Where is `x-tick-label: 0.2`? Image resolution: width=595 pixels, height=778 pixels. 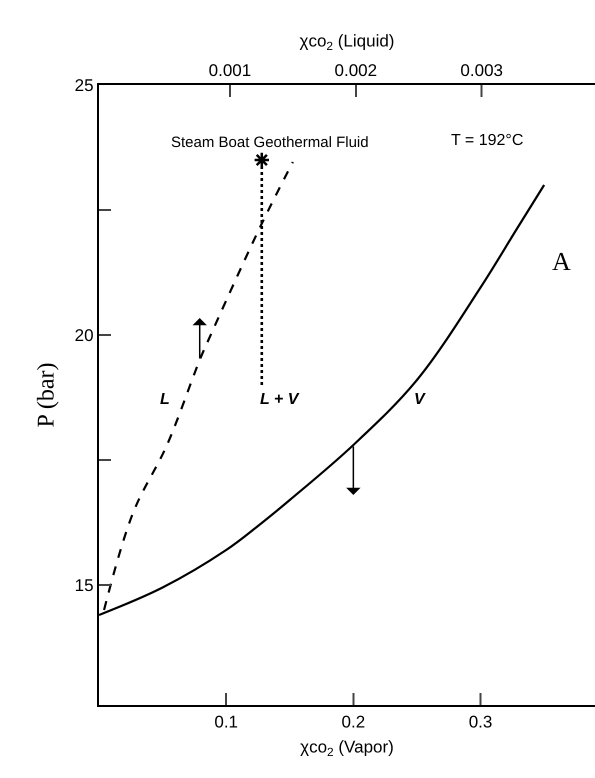
x-tick-label: 0.2 is located at coordinates (354, 722).